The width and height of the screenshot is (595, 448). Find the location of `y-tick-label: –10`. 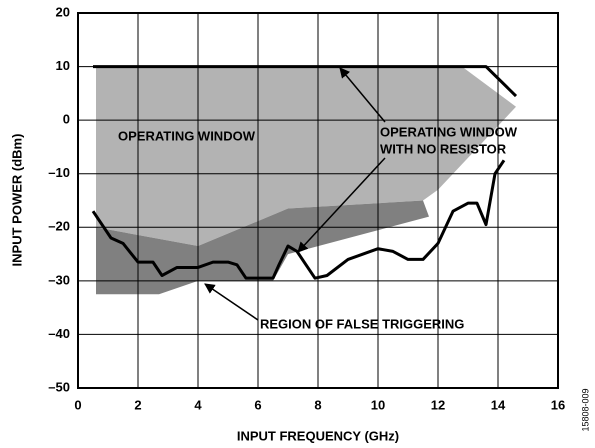

y-tick-label: –10 is located at coordinates (59, 172).